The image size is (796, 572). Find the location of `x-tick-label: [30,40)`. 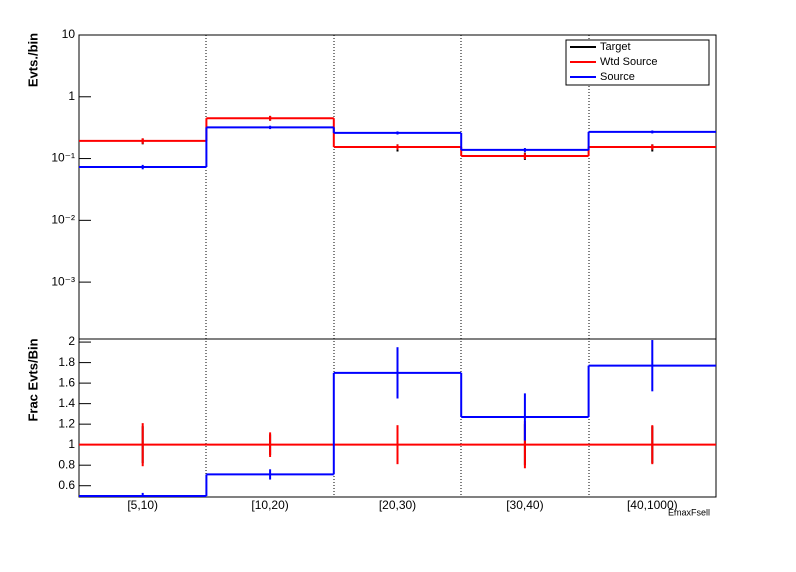

x-tick-label: [30,40) is located at coordinates (524, 505).